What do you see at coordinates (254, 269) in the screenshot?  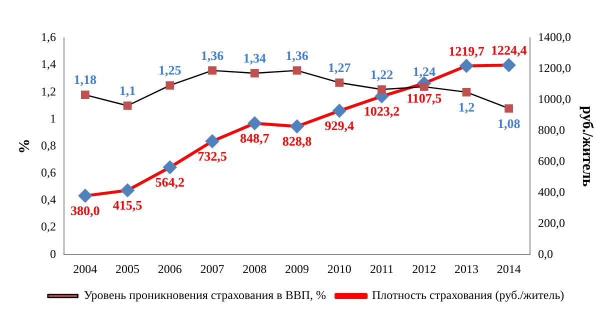 I see `x-tick-label: 2008` at bounding box center [254, 269].